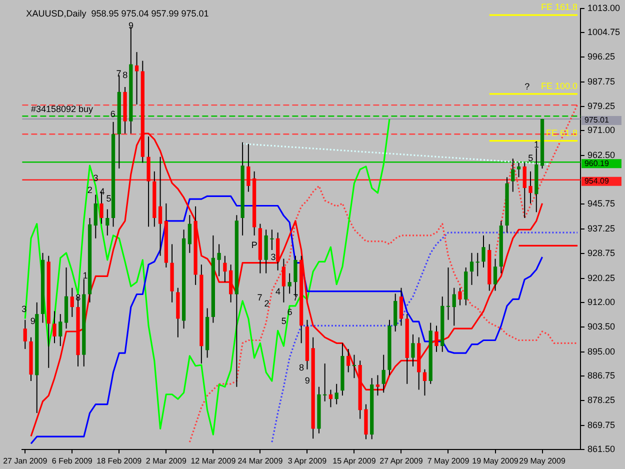 The width and height of the screenshot is (625, 469). I want to click on y-tick-label: 903.50, so click(601, 327).